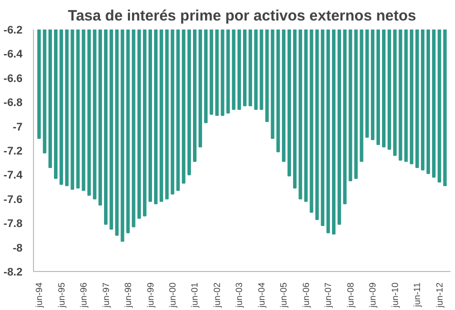 Image resolution: width=455 pixels, height=310 pixels. I want to click on x-tick-label: jun-11, so click(417, 295).